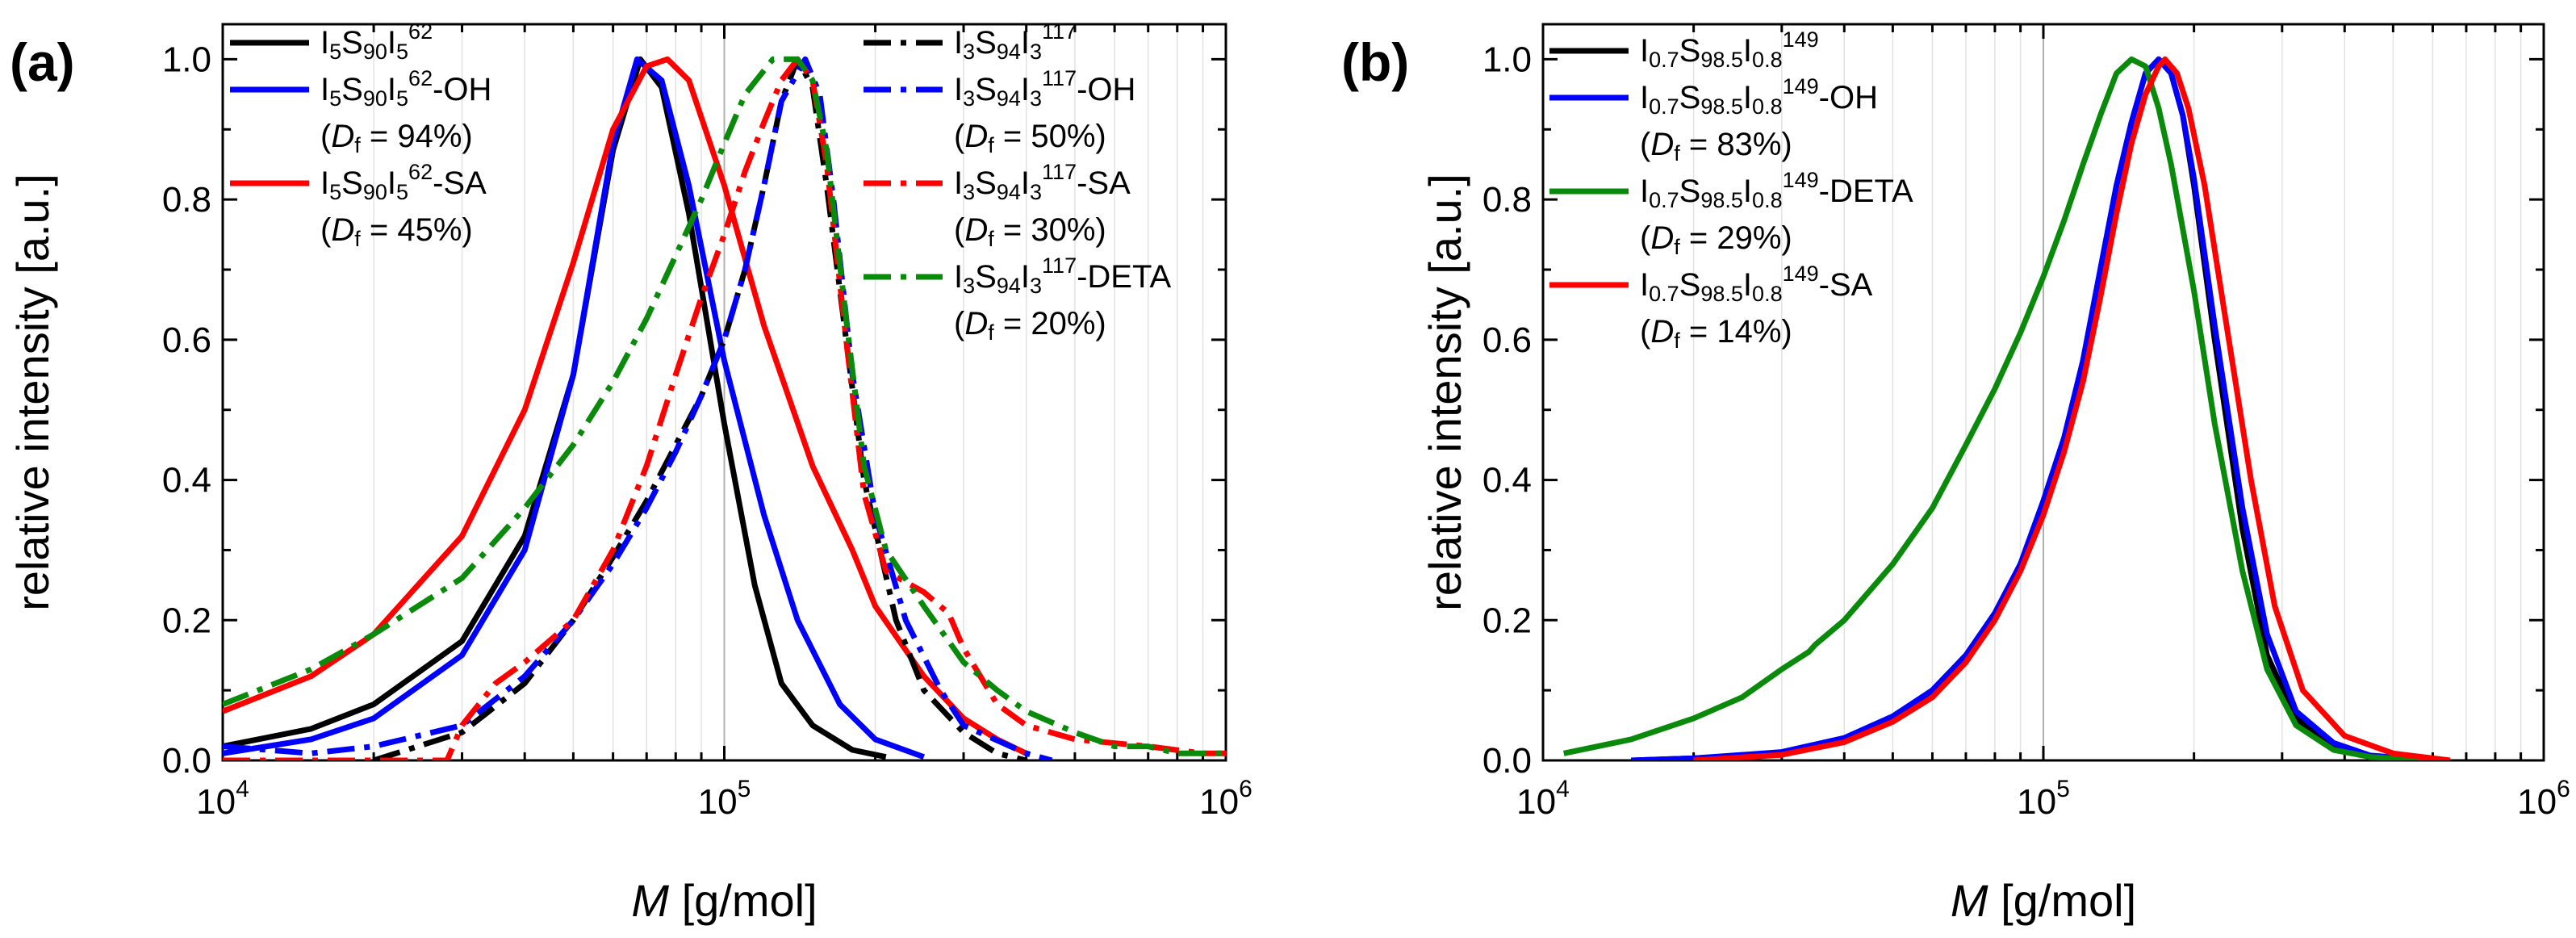 The width and height of the screenshot is (2576, 938). What do you see at coordinates (396, 138) in the screenshot?
I see `legend-df: (Df = 94%)` at bounding box center [396, 138].